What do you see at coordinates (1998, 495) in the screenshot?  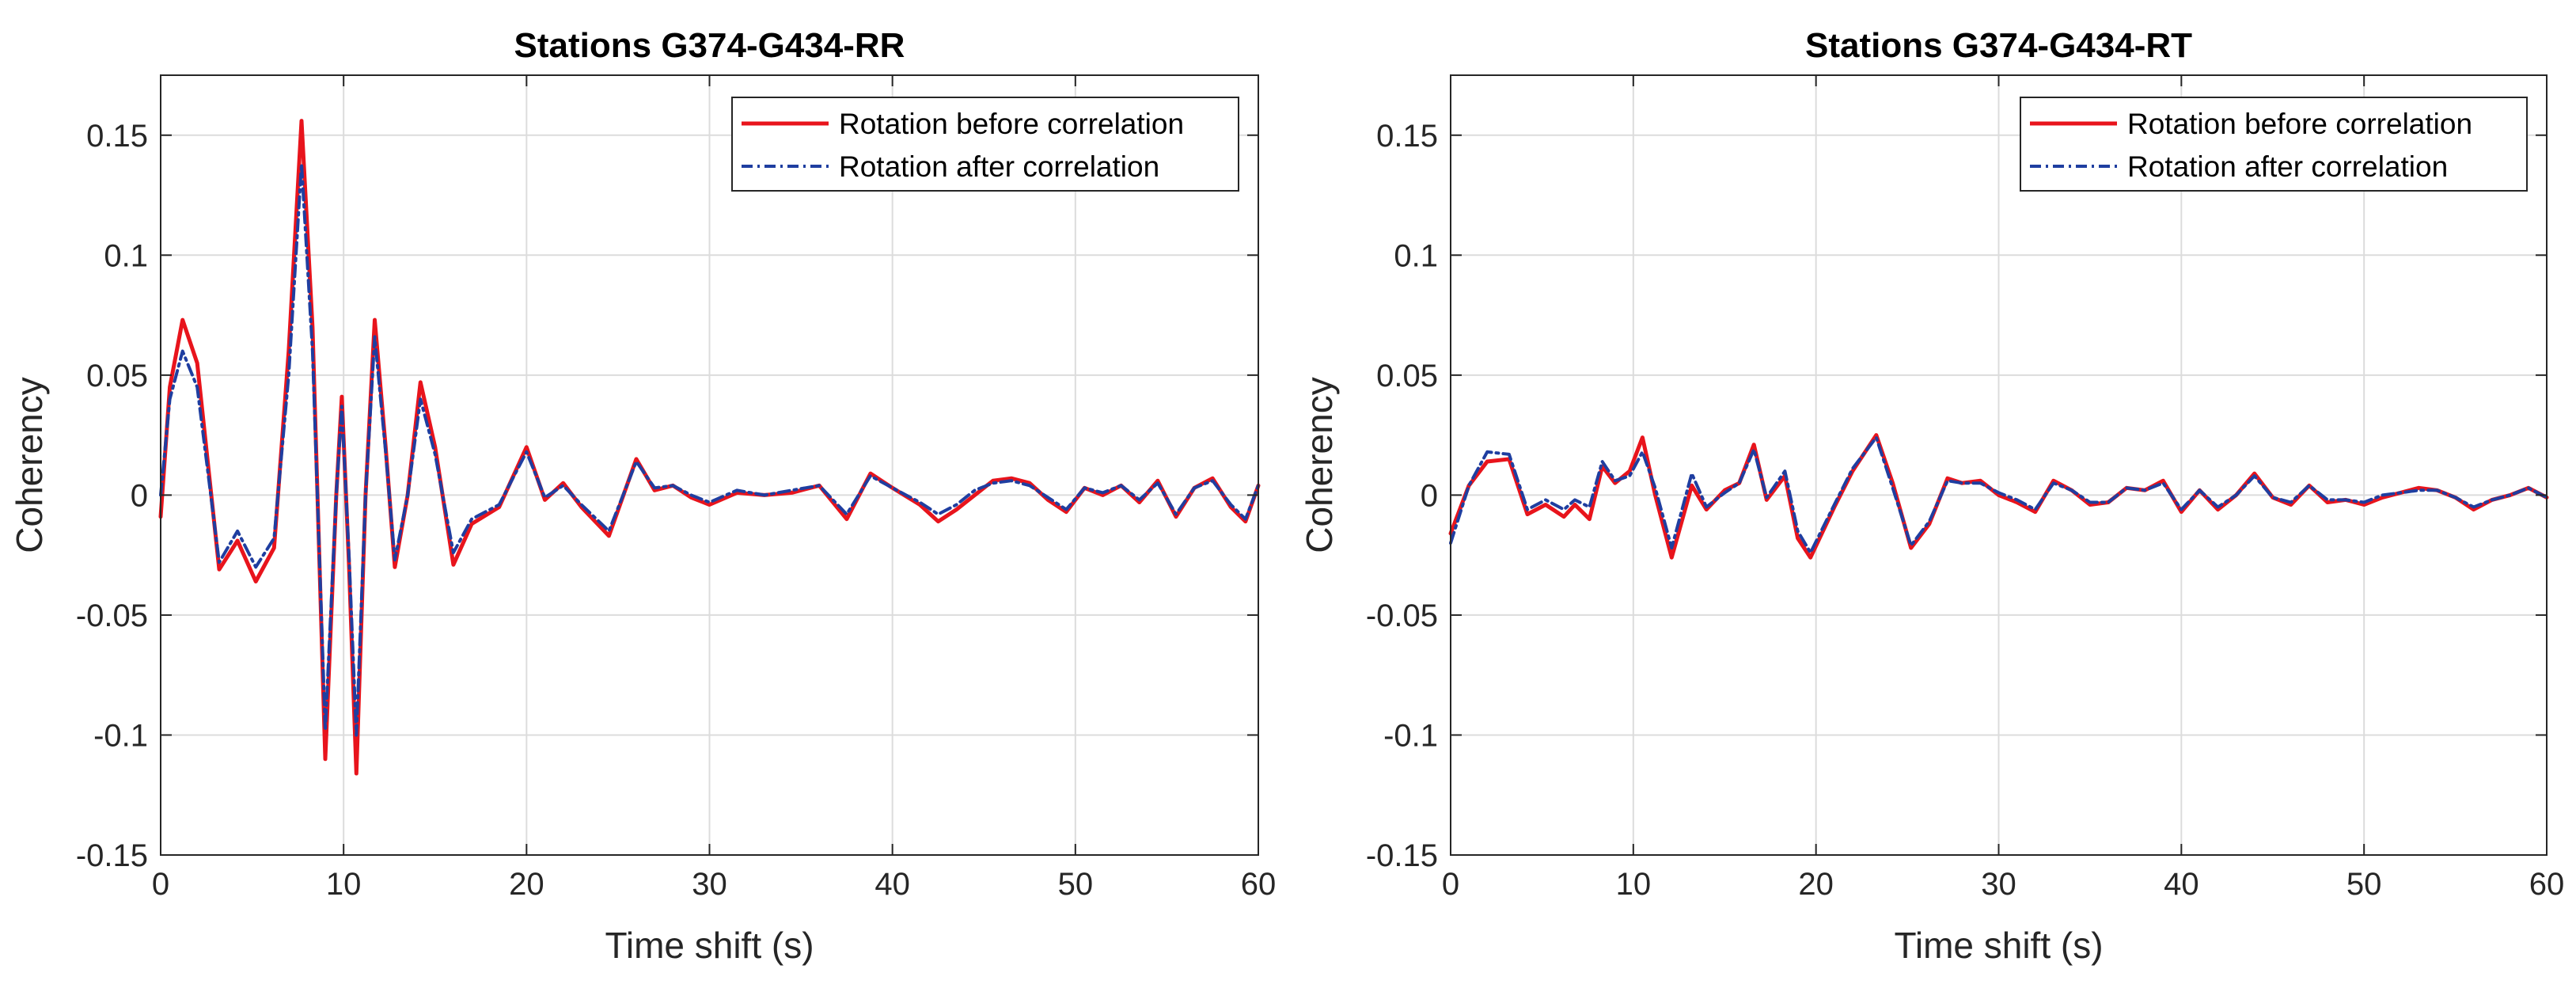 I see `series-line-after` at bounding box center [1998, 495].